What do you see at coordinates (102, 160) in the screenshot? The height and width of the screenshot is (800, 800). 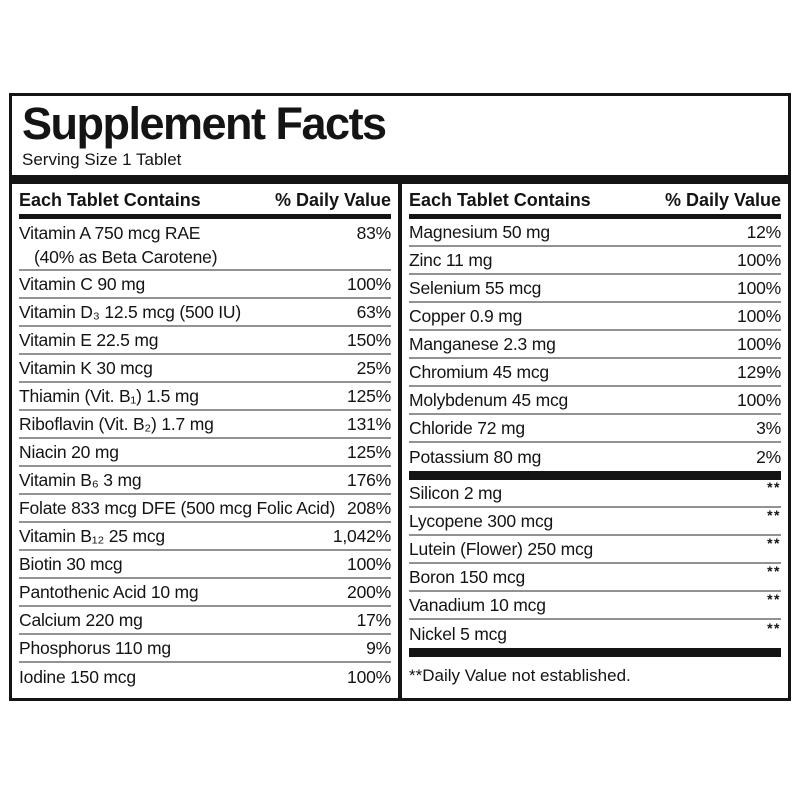 I see `serving-size: Serving Size 1 Tablet` at bounding box center [102, 160].